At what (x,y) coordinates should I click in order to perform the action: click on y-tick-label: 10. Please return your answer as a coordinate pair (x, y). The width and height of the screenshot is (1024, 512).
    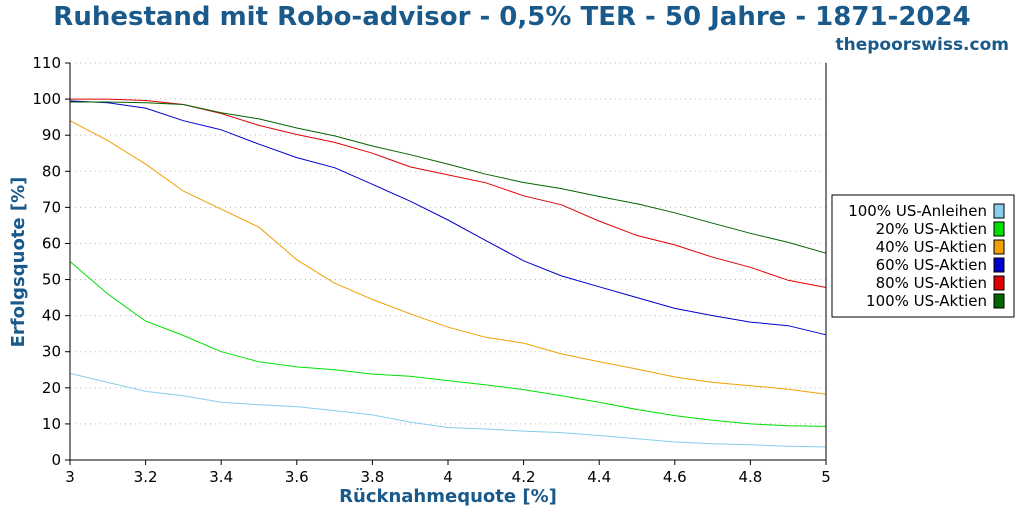
    Looking at the image, I should click on (51, 424).